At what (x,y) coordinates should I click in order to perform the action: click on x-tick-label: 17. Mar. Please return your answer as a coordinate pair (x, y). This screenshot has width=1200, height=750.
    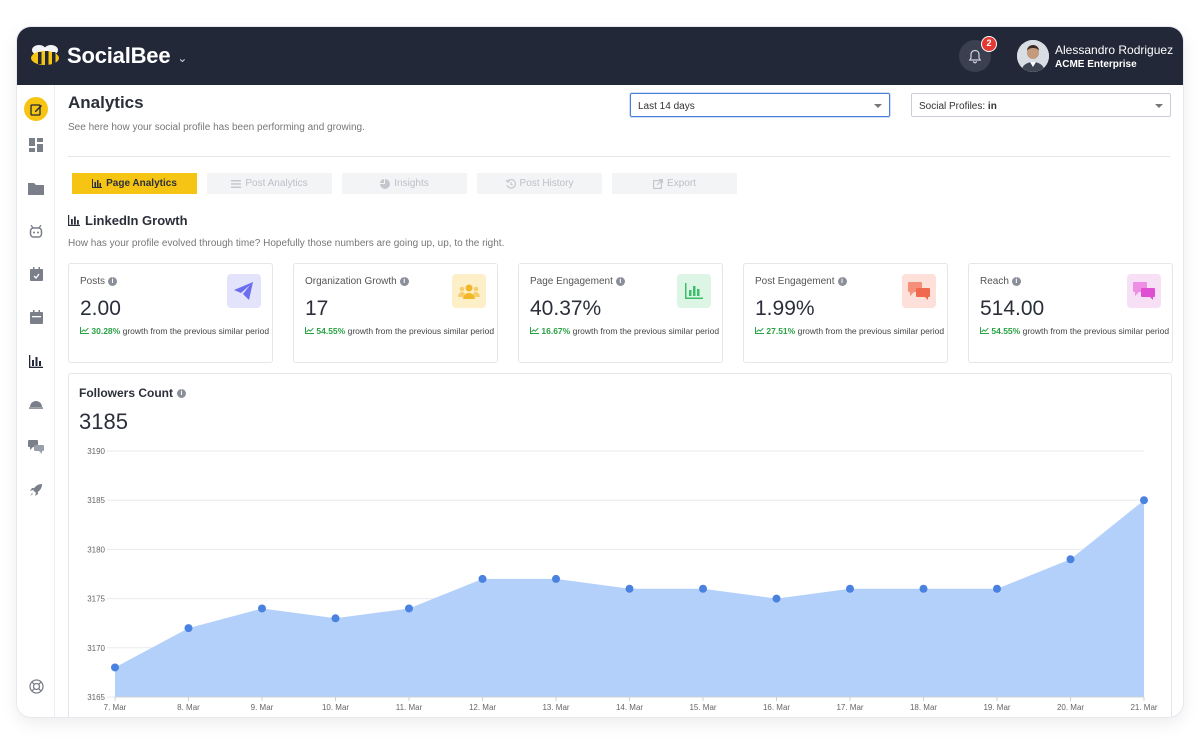
    Looking at the image, I should click on (849, 707).